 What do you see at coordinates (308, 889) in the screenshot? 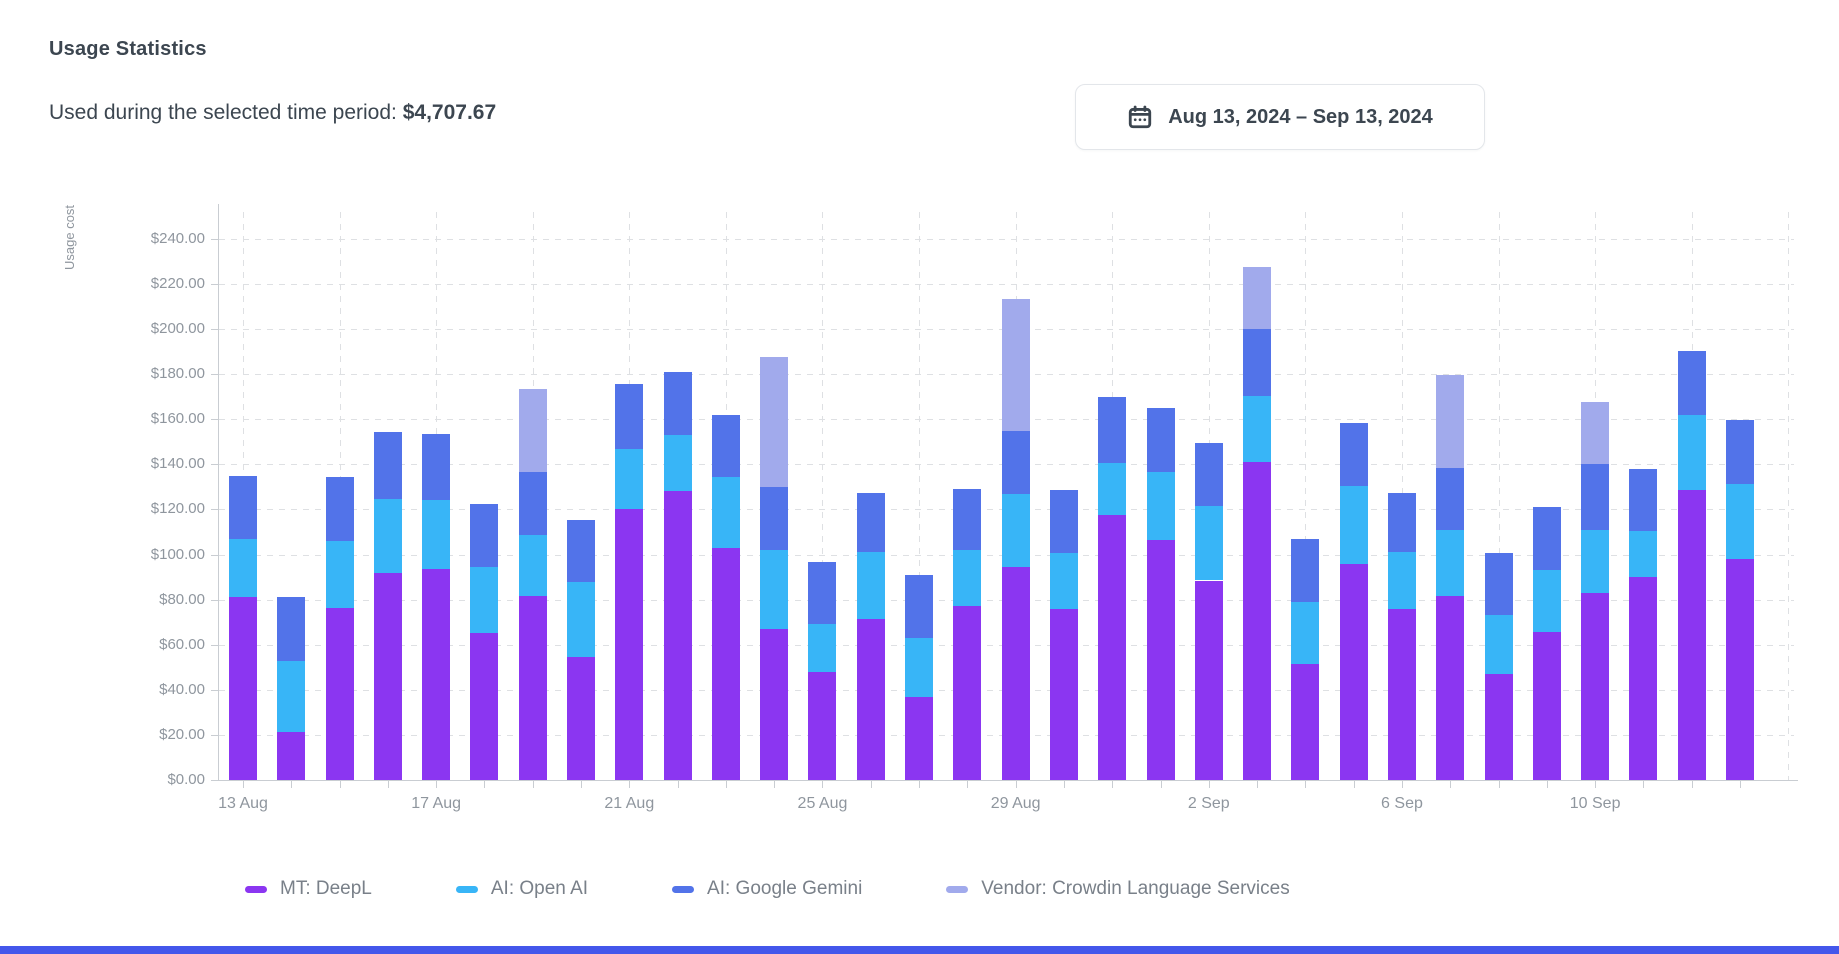
I see `legend-item: MT: DeepL` at bounding box center [308, 889].